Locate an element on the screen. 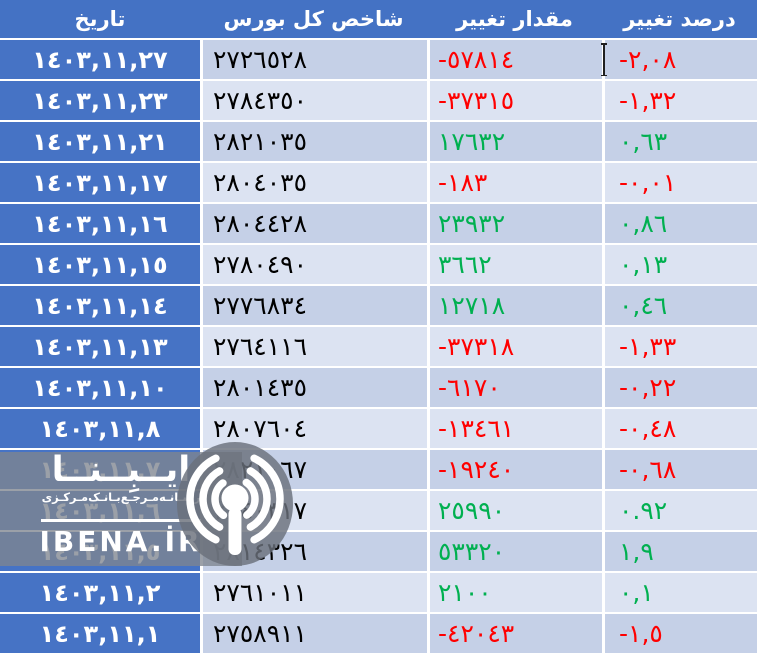 This screenshot has height=657, width=757. date-cell: ١٤٠٣,١١,١٠ is located at coordinates (100, 387).